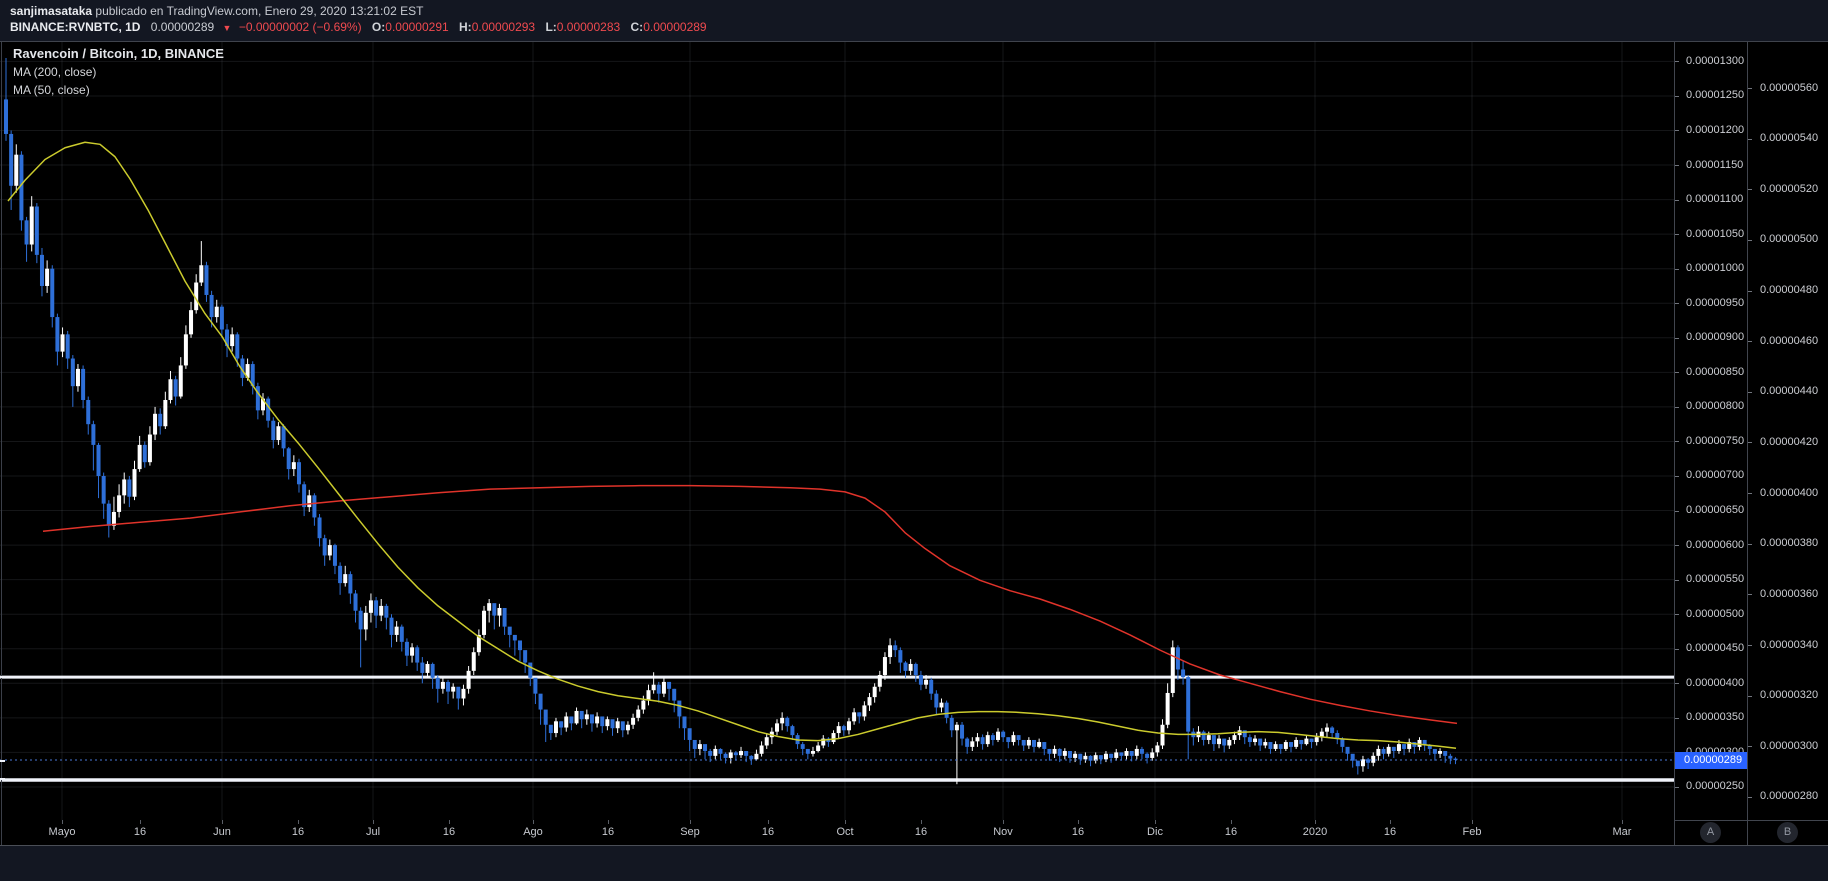 The width and height of the screenshot is (1828, 881). Describe the element at coordinates (1472, 832) in the screenshot. I see `time-axis-label: Feb` at that location.